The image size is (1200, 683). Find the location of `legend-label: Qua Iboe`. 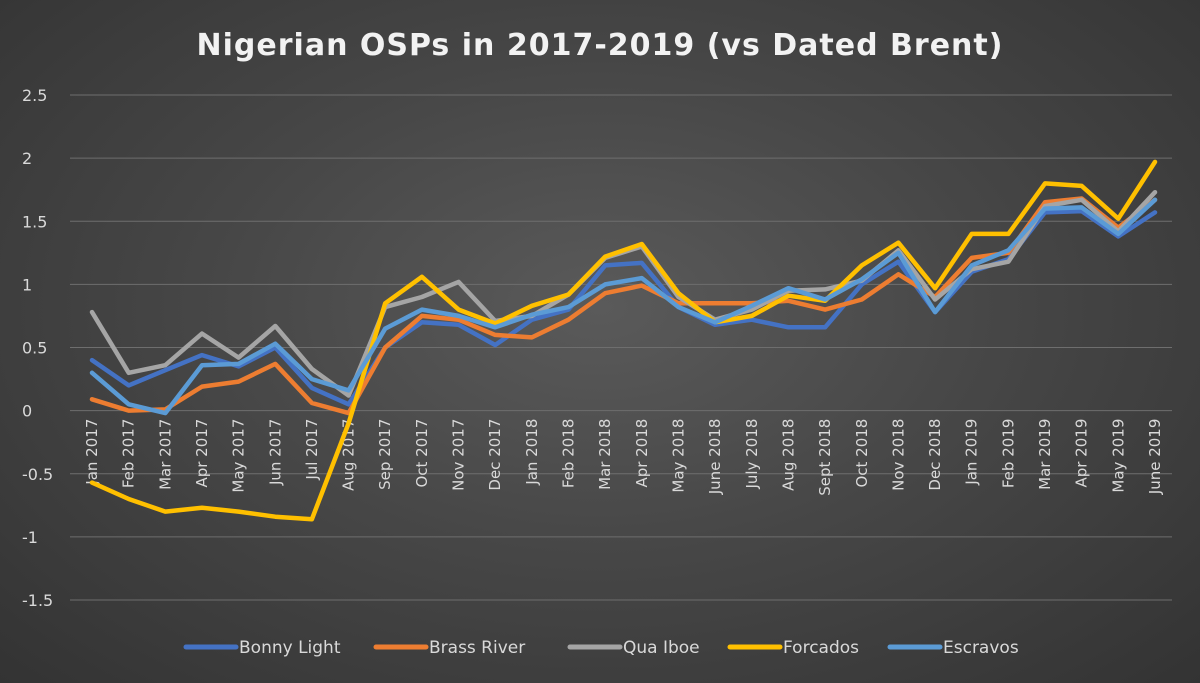

legend-label: Qua Iboe is located at coordinates (661, 648).